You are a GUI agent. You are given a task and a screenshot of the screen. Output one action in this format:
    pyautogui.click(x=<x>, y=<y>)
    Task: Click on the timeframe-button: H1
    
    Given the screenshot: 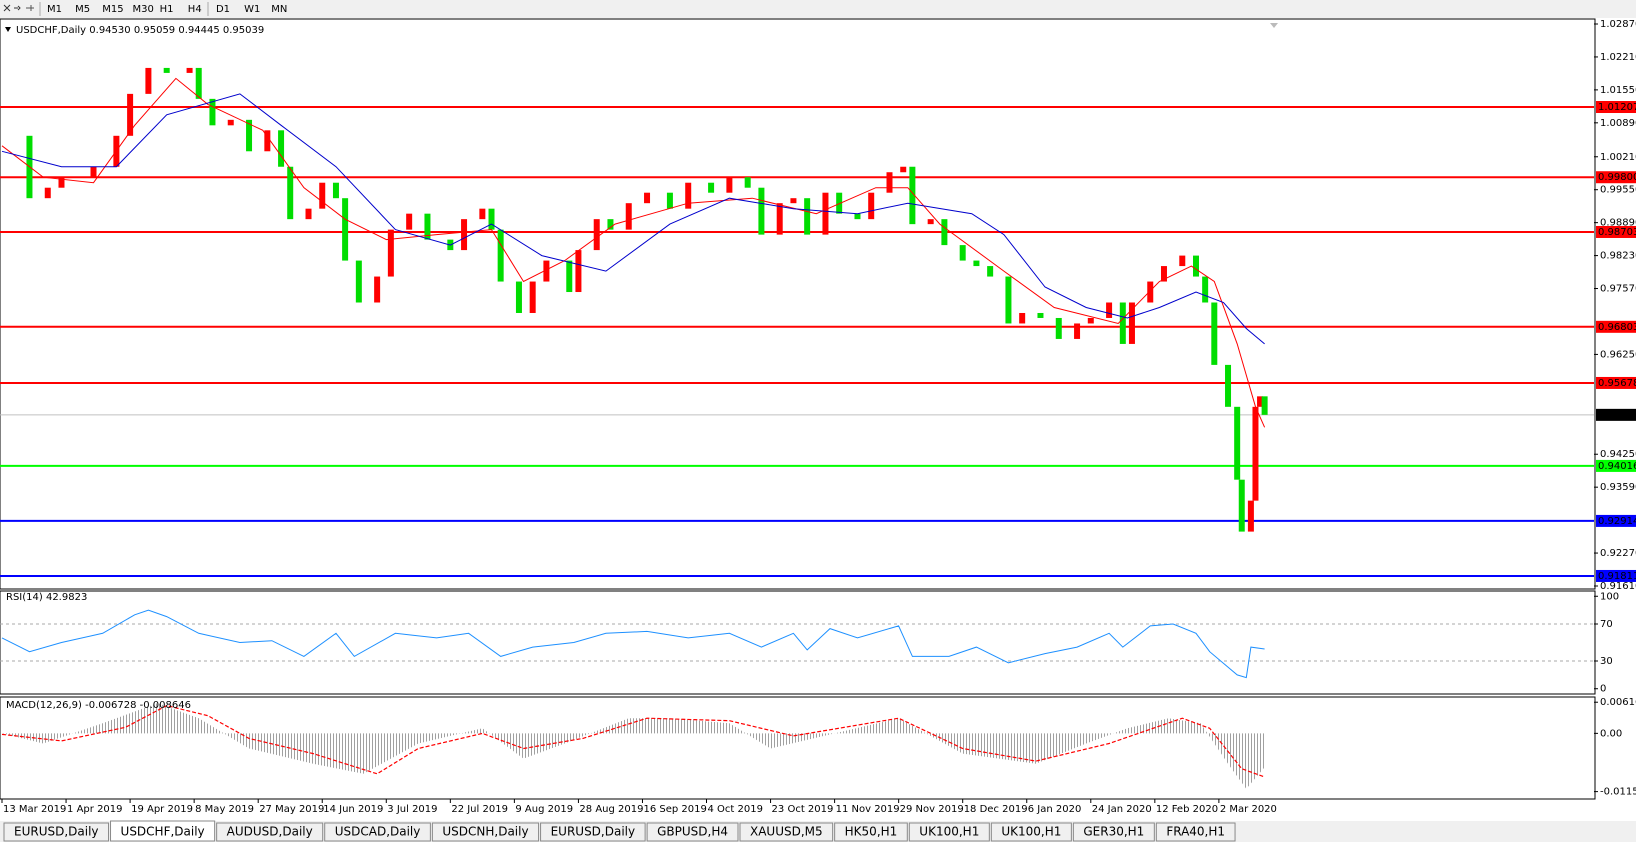 What is the action you would take?
    pyautogui.click(x=167, y=9)
    